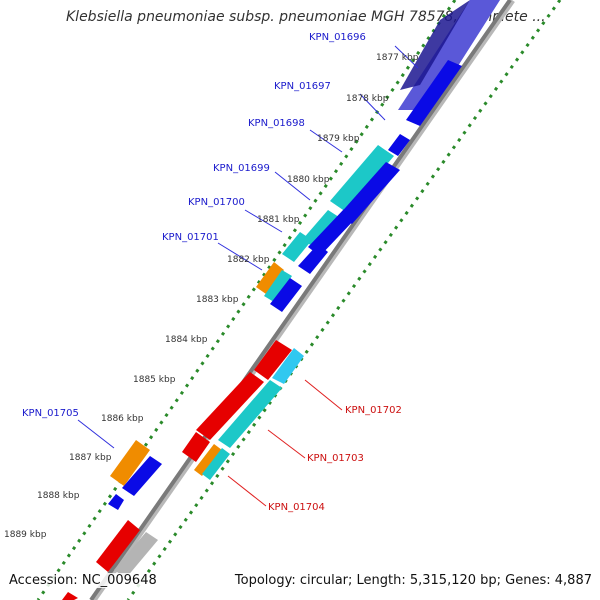 The height and width of the screenshot is (600, 600). Describe the element at coordinates (308, 180) in the screenshot. I see `tick-label: 1880 kbp` at that location.